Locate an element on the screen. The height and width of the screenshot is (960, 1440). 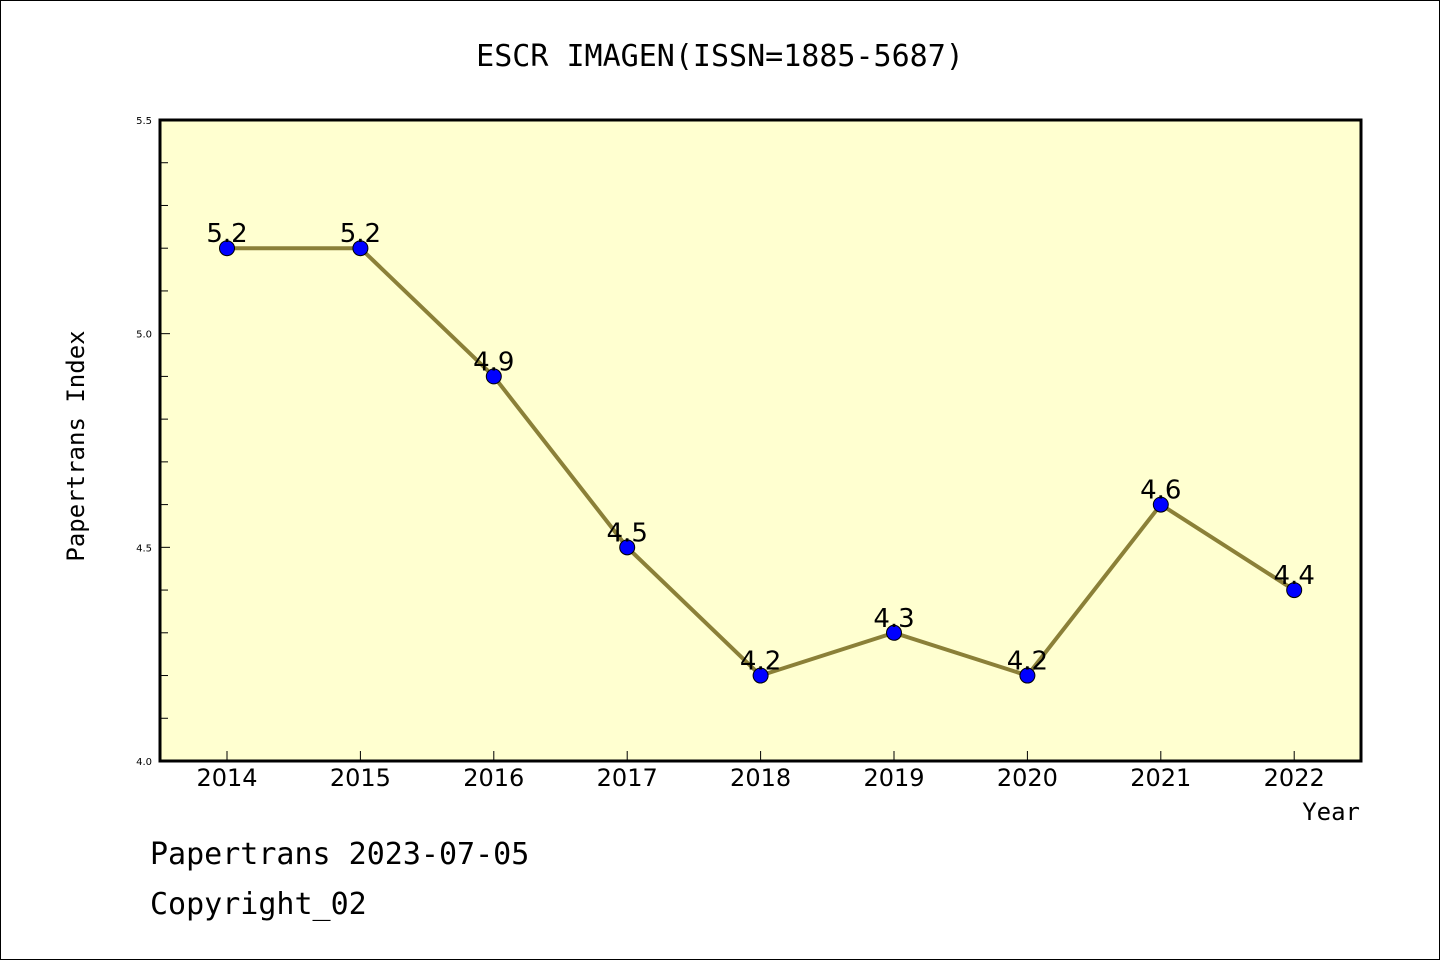
y-tick-label: 4.0 is located at coordinates (144, 762).